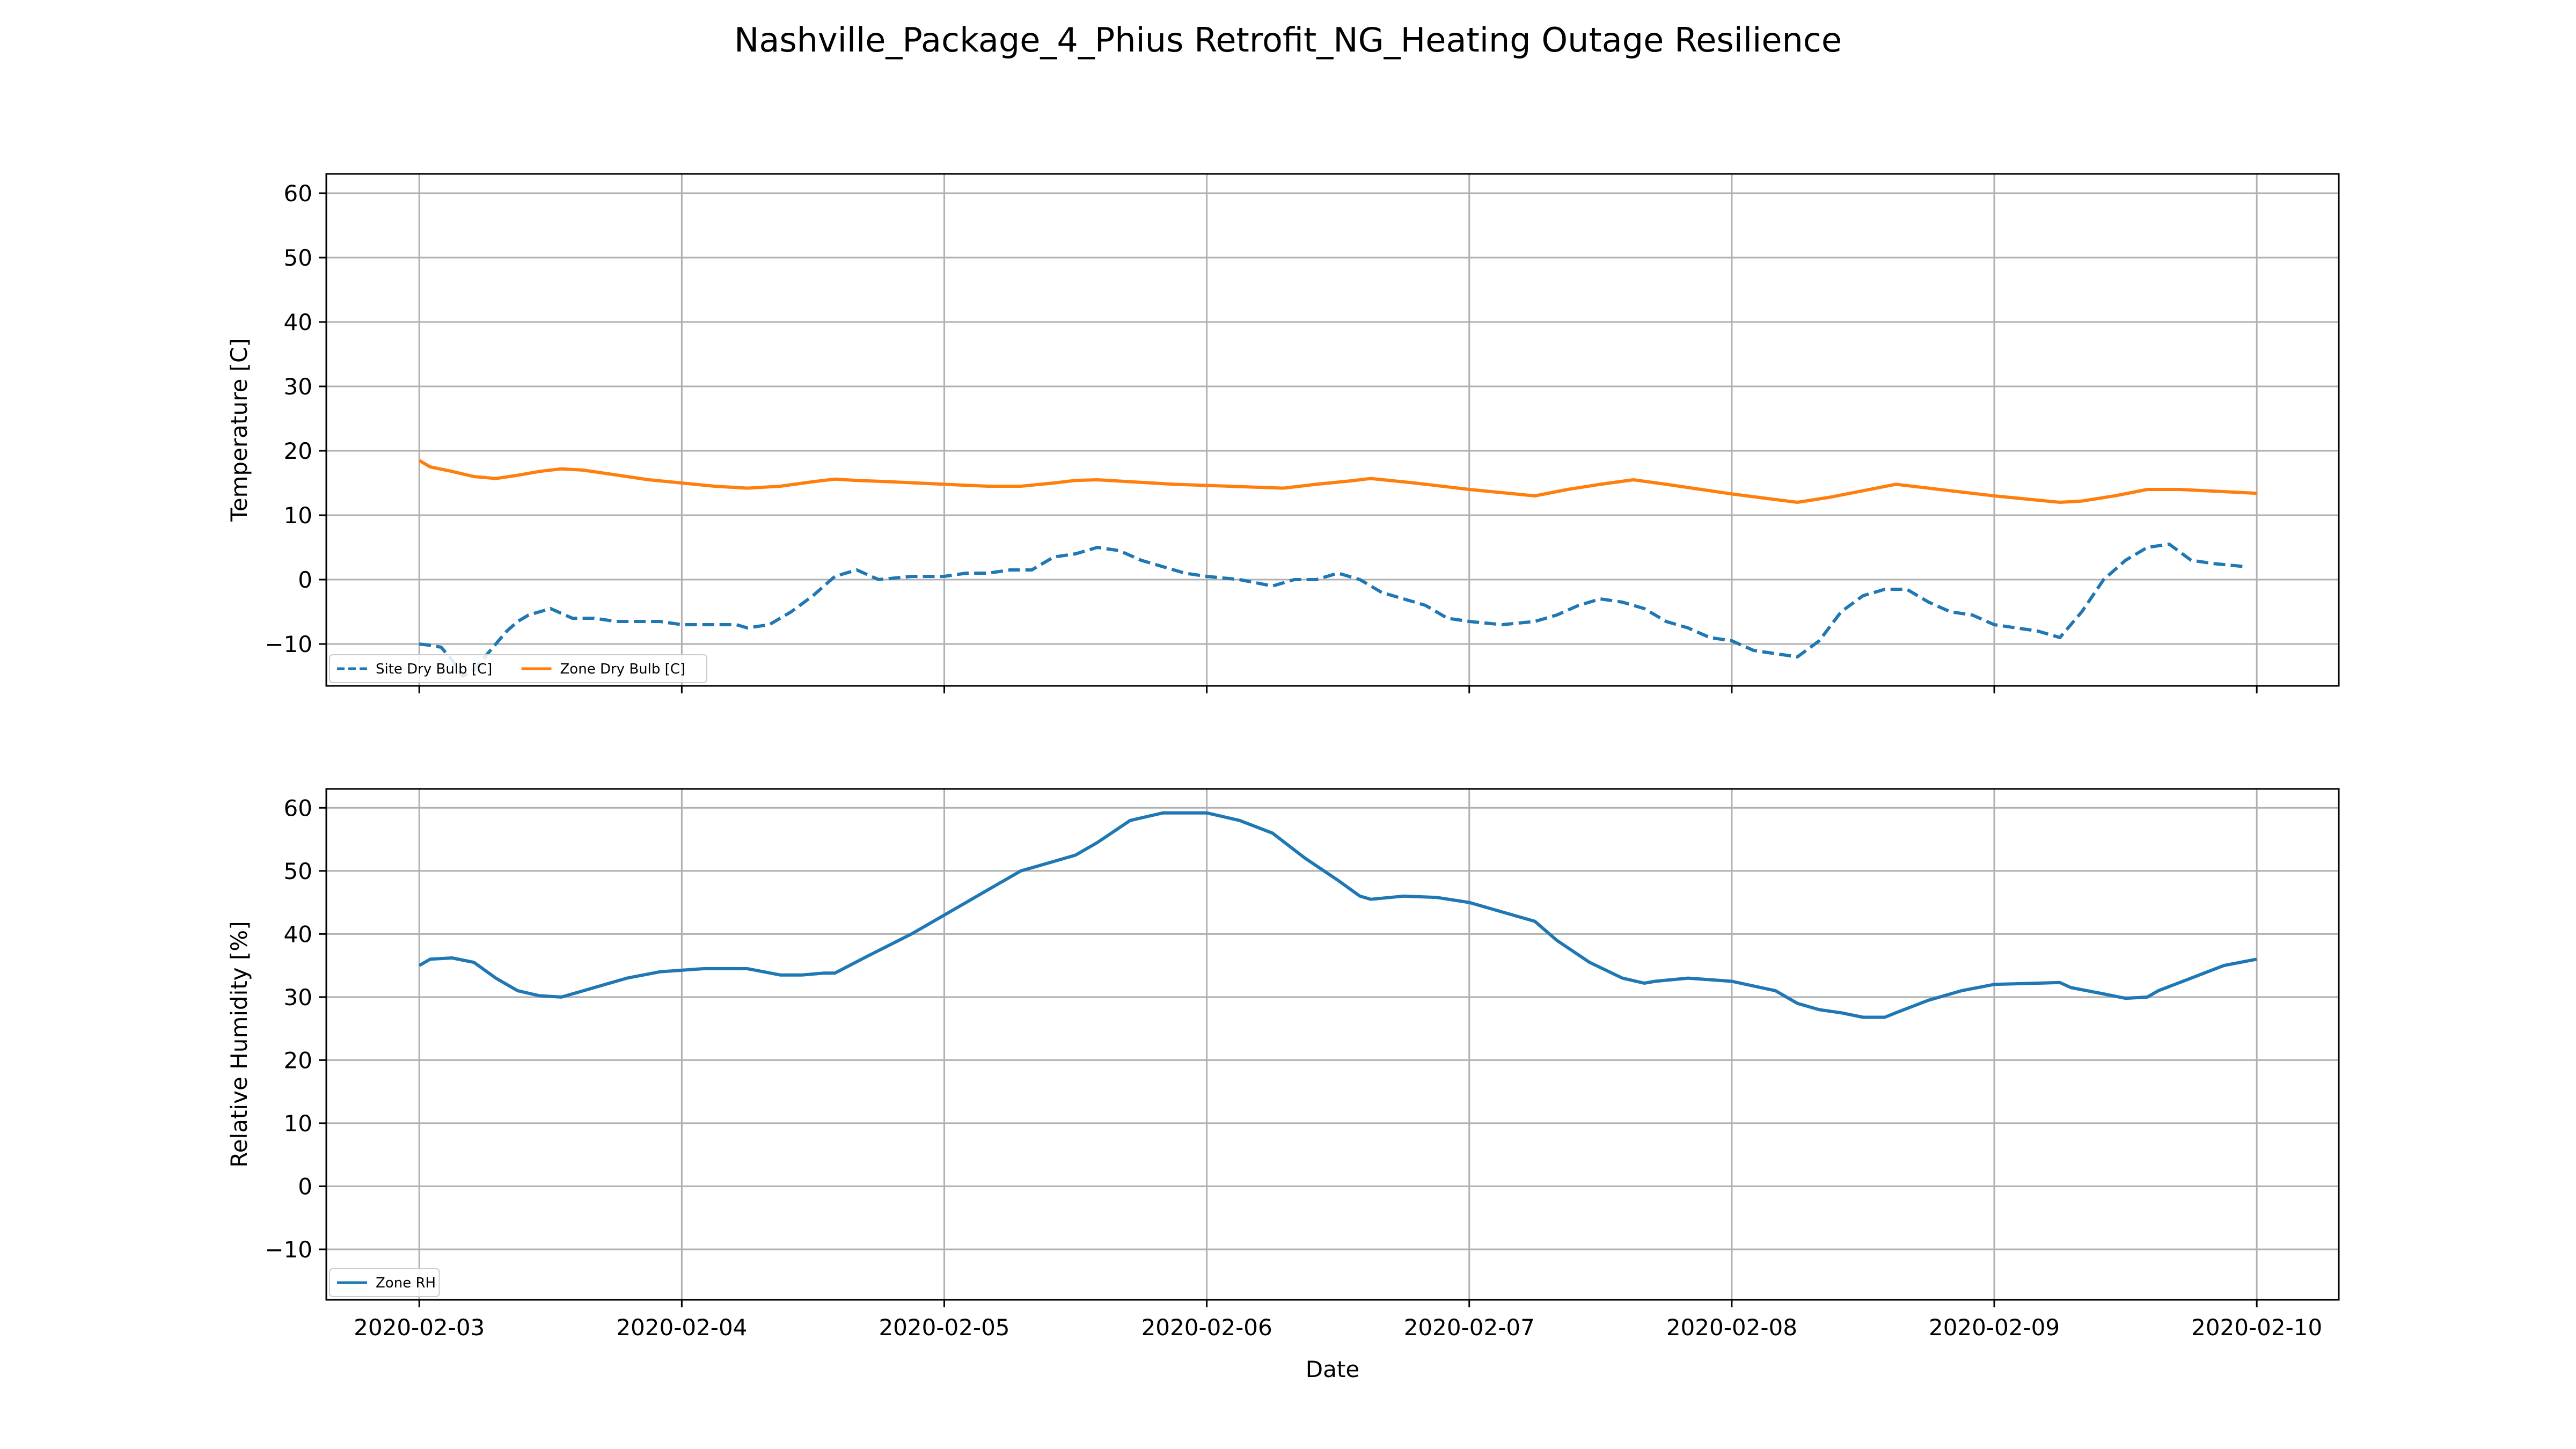  I want to click on x-tick-label: 2020-02-04, so click(681, 1327).